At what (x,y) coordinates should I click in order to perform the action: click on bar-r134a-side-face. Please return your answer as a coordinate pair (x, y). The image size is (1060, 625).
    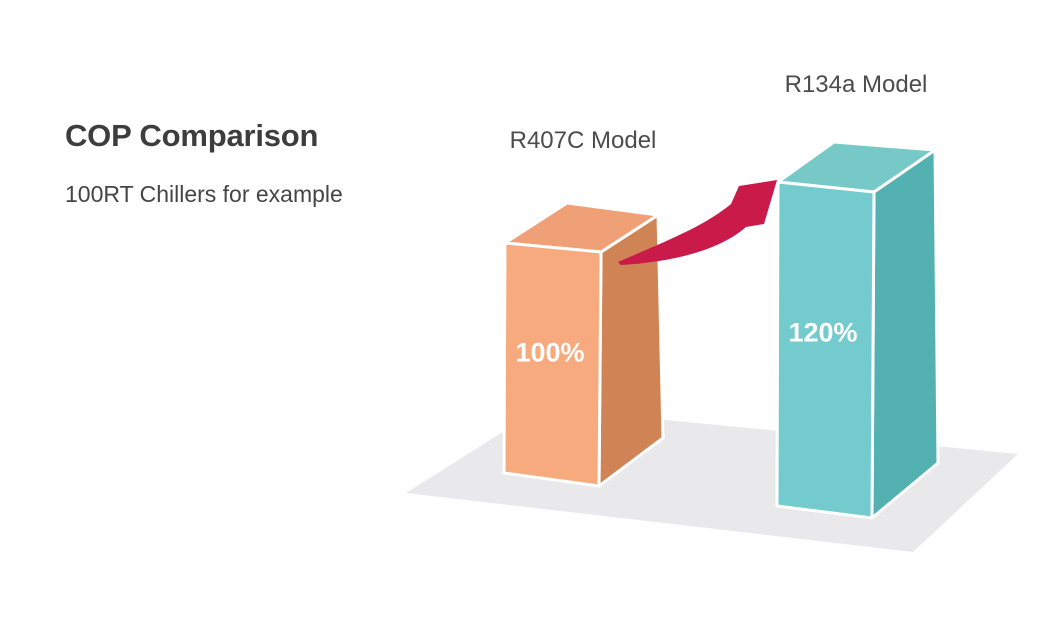
    Looking at the image, I should click on (905, 334).